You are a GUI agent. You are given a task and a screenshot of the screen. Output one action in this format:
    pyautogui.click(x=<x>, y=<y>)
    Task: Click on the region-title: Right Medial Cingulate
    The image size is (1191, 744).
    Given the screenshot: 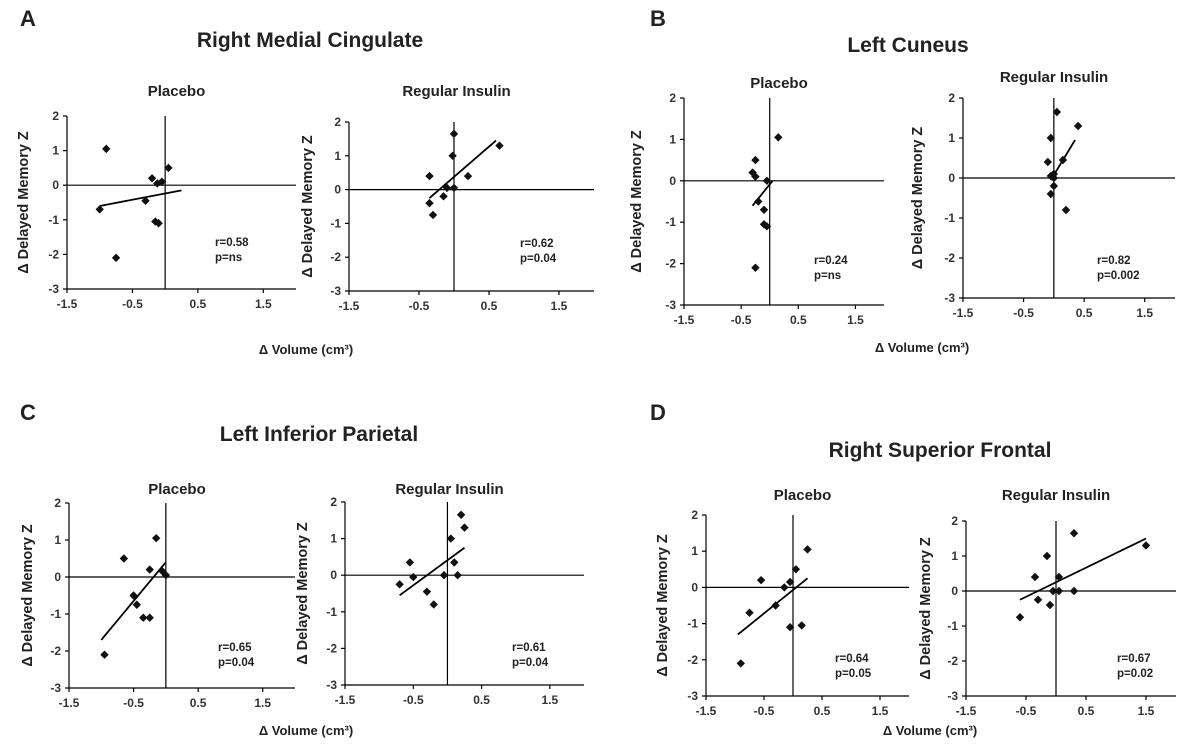 What is the action you would take?
    pyautogui.click(x=310, y=40)
    